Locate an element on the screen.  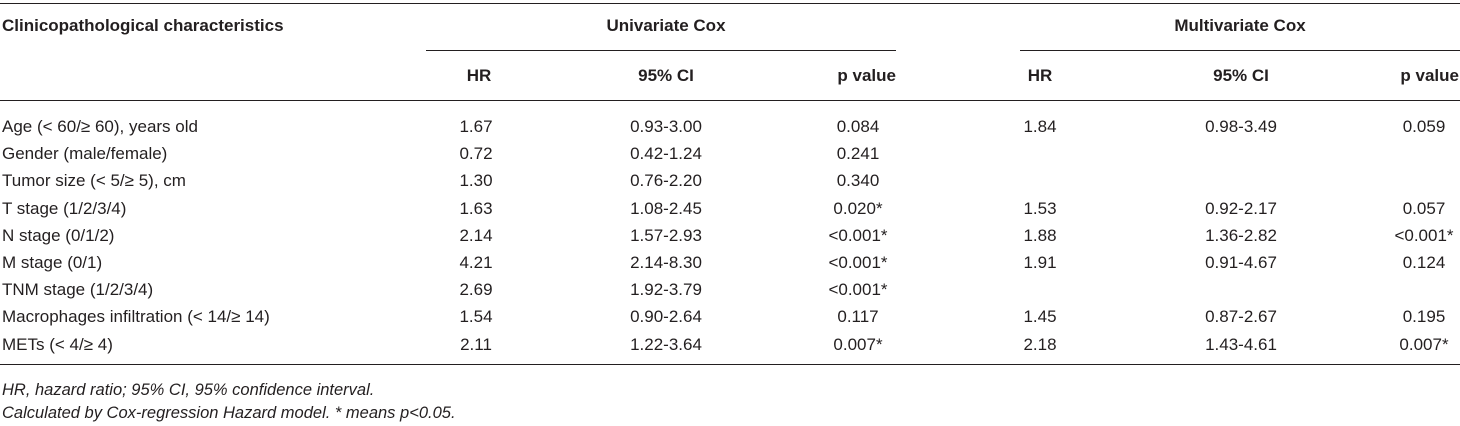
univariate-p-header: p value is located at coordinates (866, 75).